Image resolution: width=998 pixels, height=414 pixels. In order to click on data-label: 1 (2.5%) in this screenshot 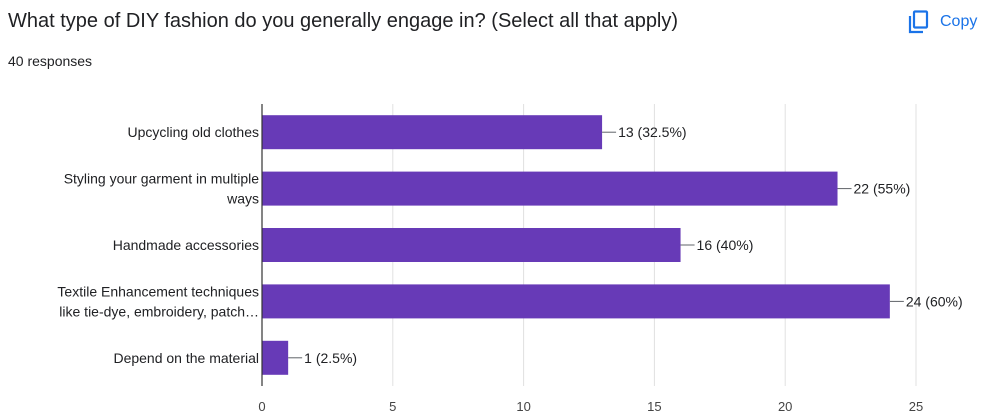, I will do `click(330, 358)`.